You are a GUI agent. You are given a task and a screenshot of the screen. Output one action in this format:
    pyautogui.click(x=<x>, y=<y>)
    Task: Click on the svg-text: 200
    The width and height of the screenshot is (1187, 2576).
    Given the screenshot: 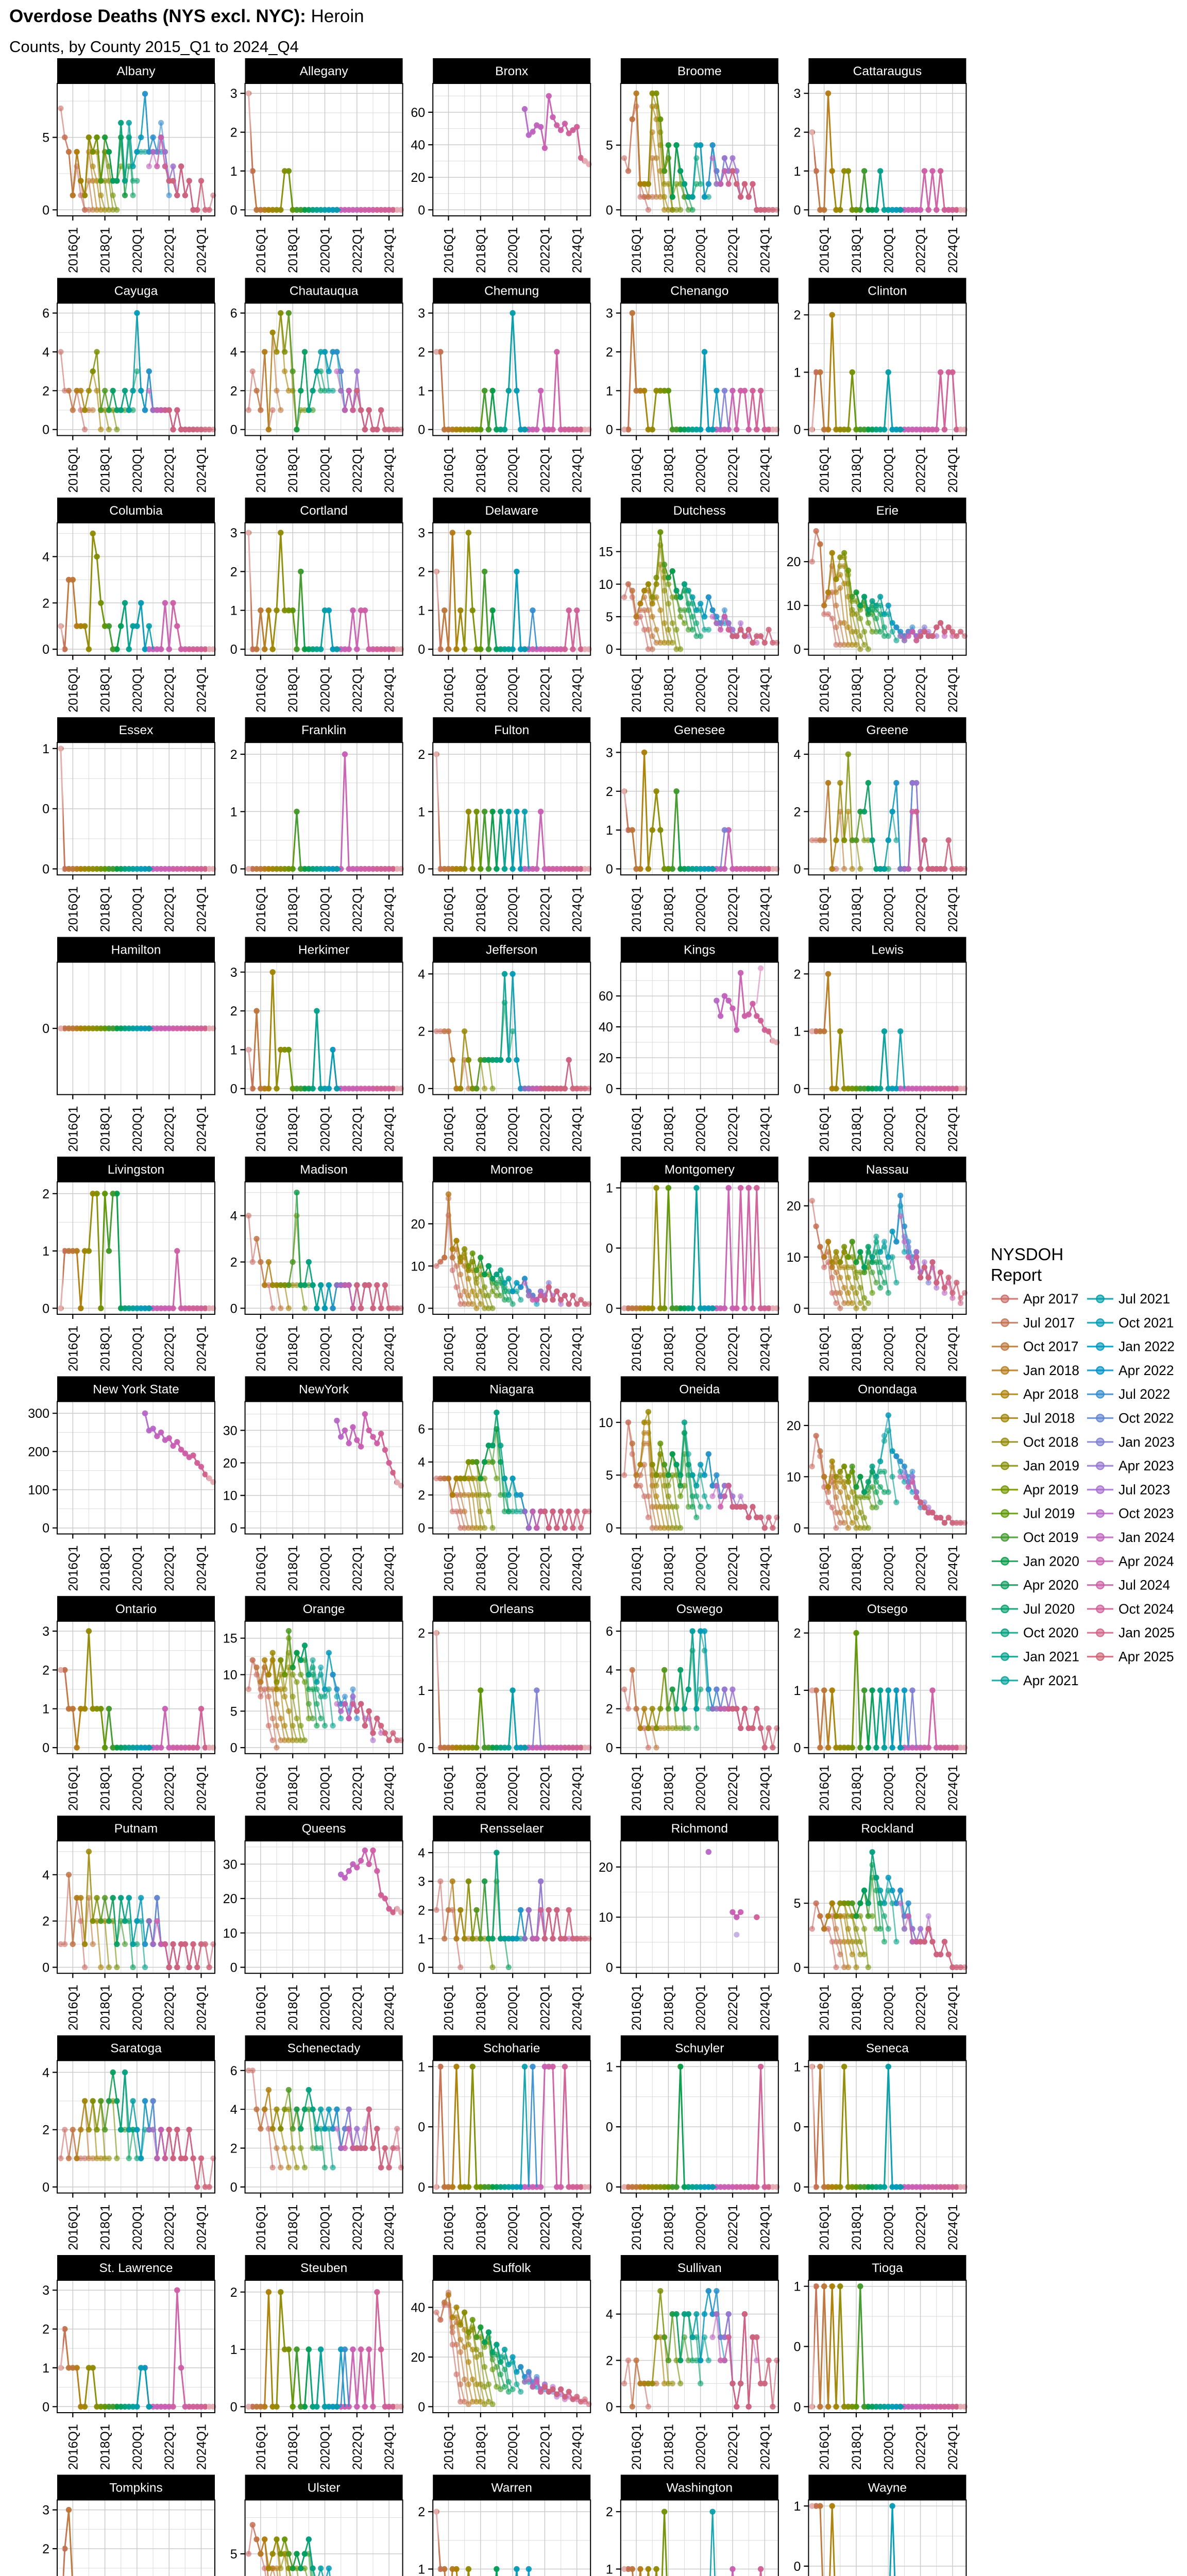 What is the action you would take?
    pyautogui.click(x=38, y=1452)
    